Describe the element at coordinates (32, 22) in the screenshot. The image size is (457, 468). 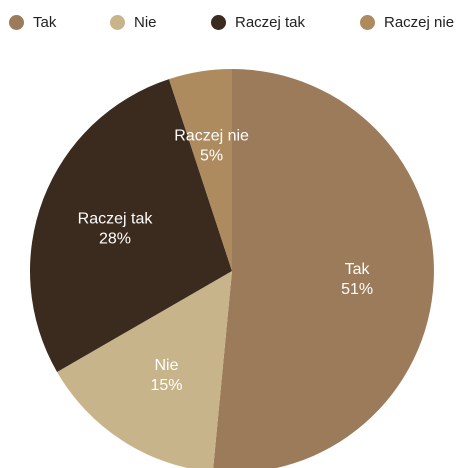
I see `legend-item-tak: Tak` at that location.